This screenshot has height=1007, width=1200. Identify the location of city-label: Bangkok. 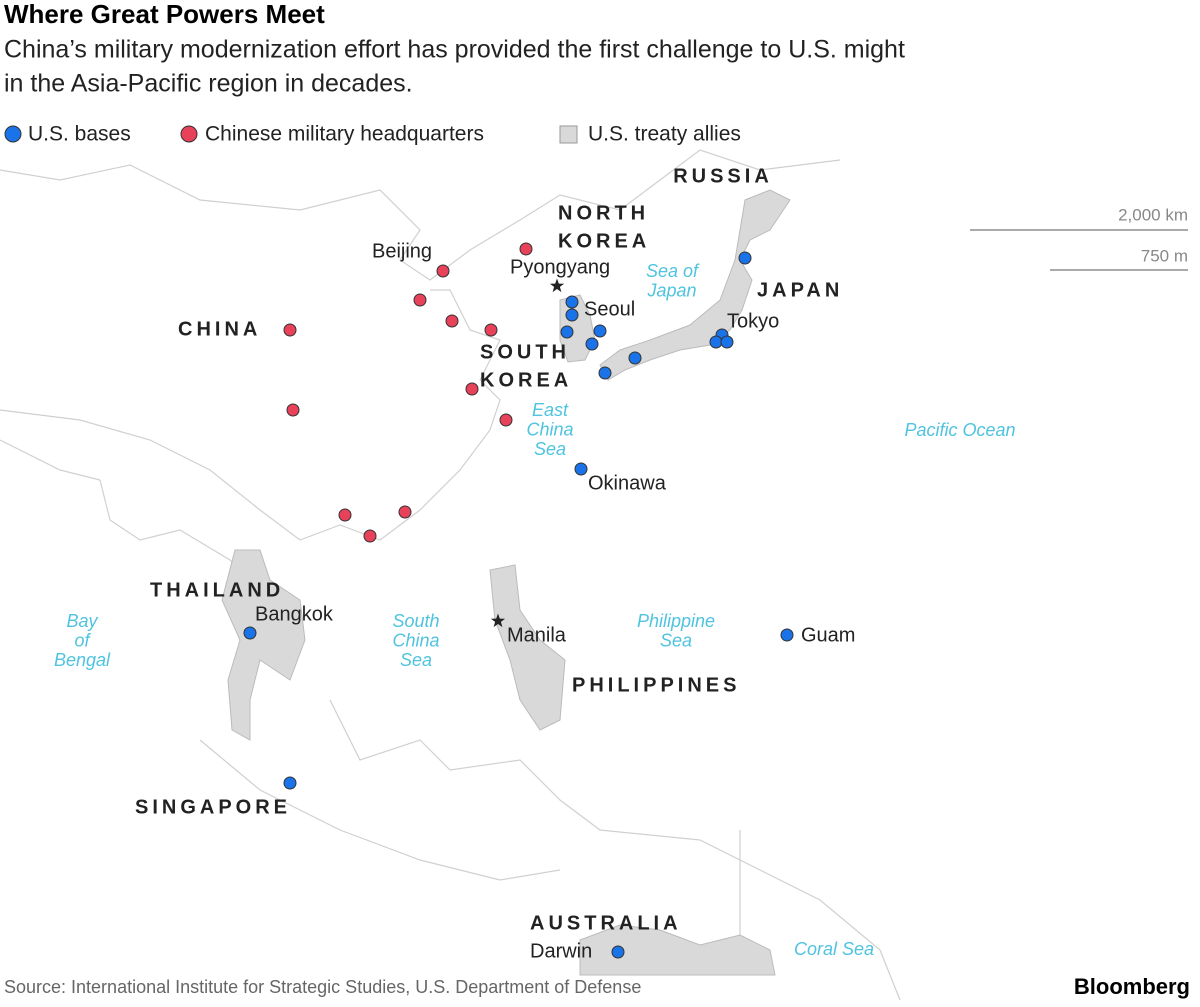
(294, 614).